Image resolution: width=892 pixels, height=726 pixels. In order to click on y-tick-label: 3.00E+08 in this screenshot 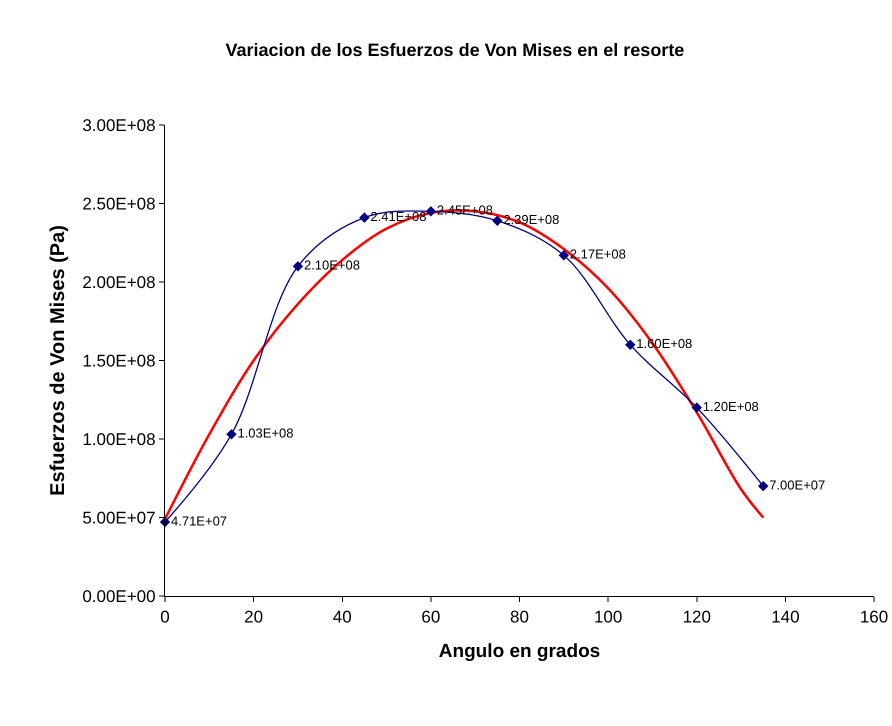, I will do `click(119, 125)`.